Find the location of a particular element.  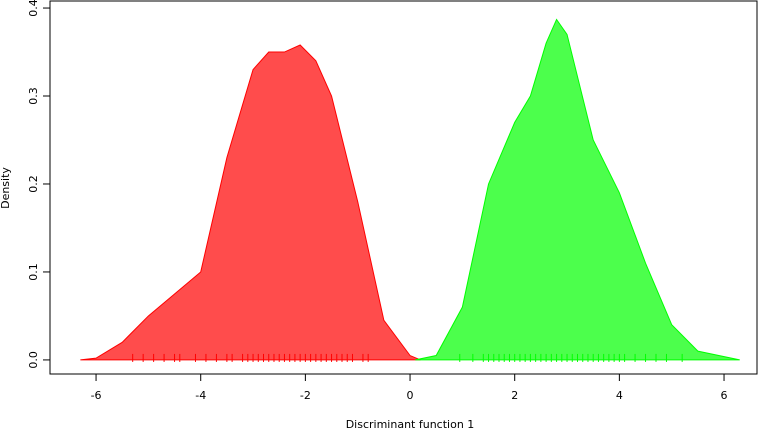

x-tick-label: -2 is located at coordinates (305, 395).